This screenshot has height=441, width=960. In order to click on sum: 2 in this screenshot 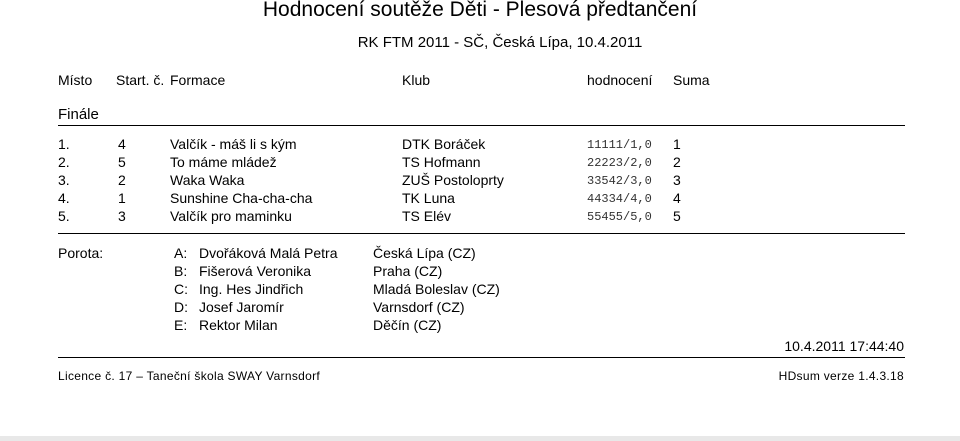, I will do `click(677, 162)`.